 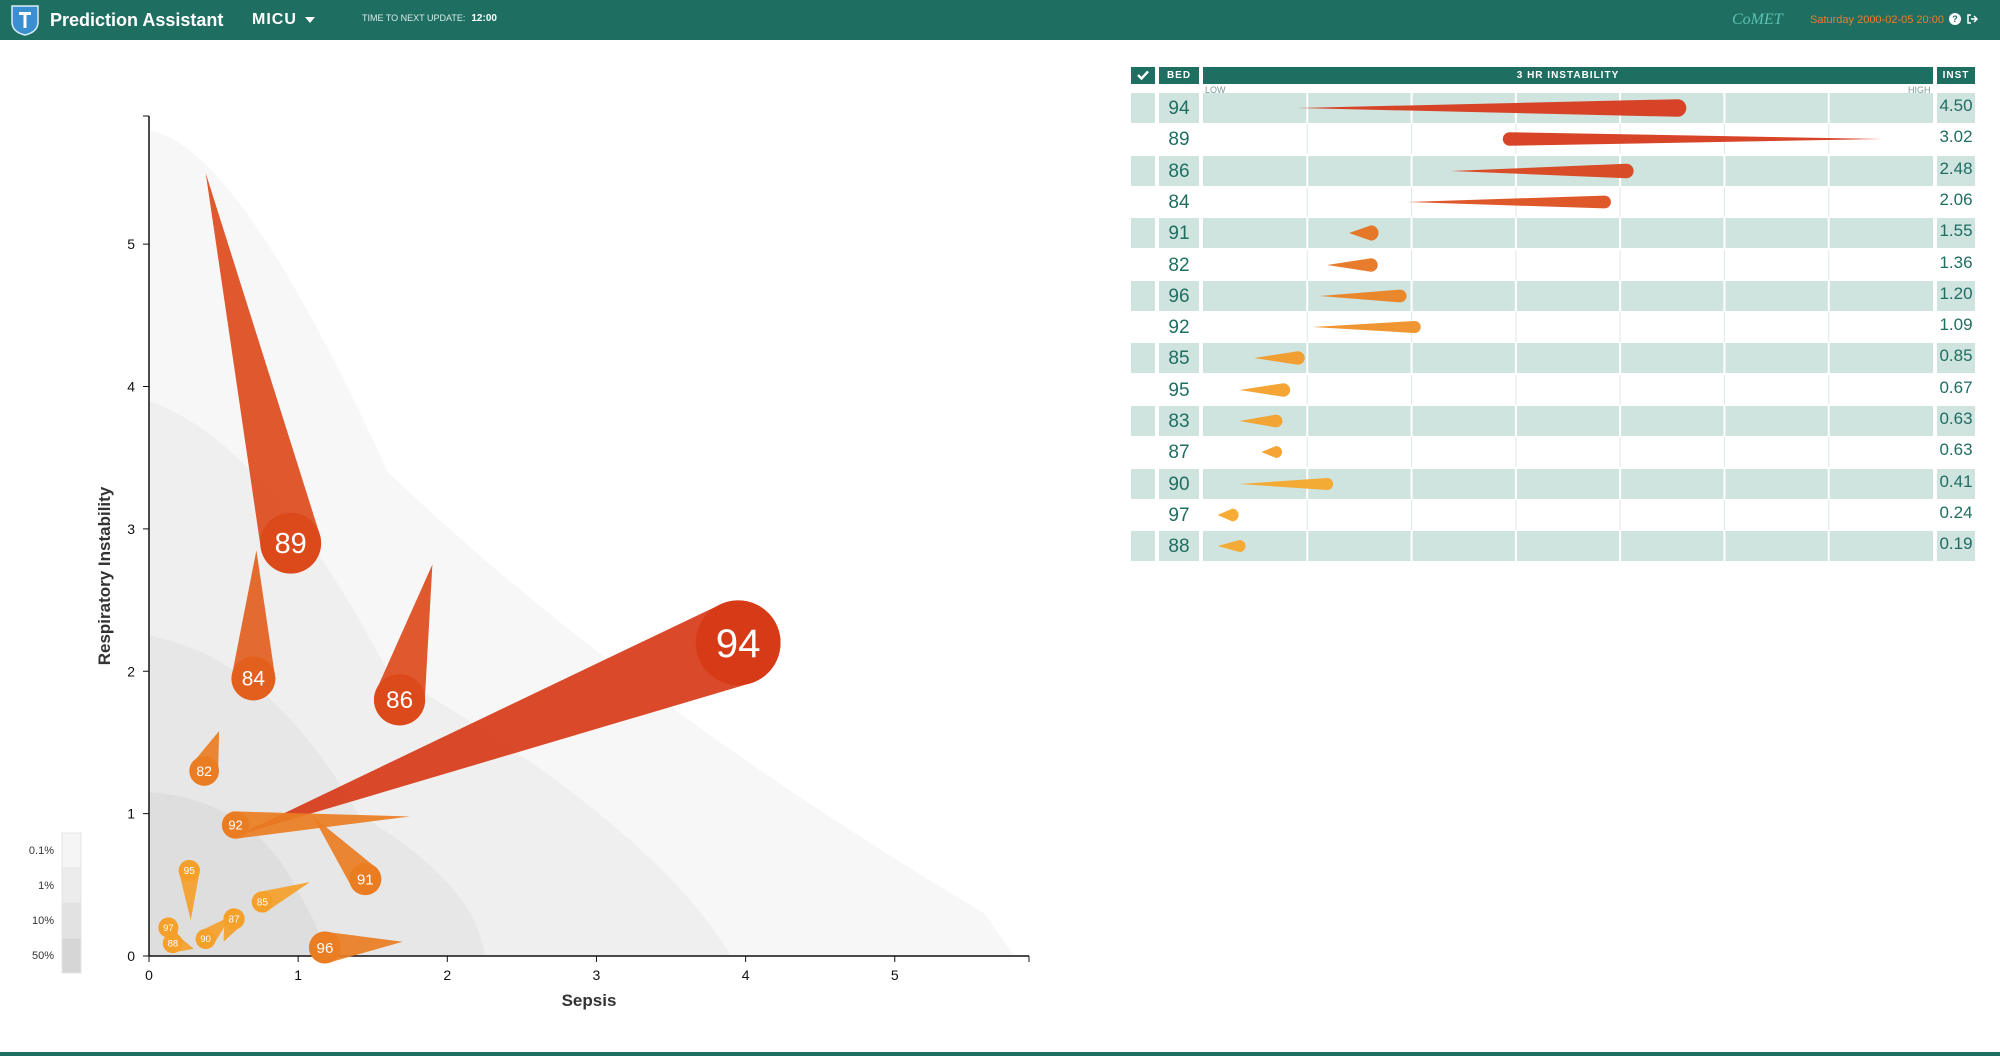 I want to click on bed-trail-94: 94, so click(x=509, y=717).